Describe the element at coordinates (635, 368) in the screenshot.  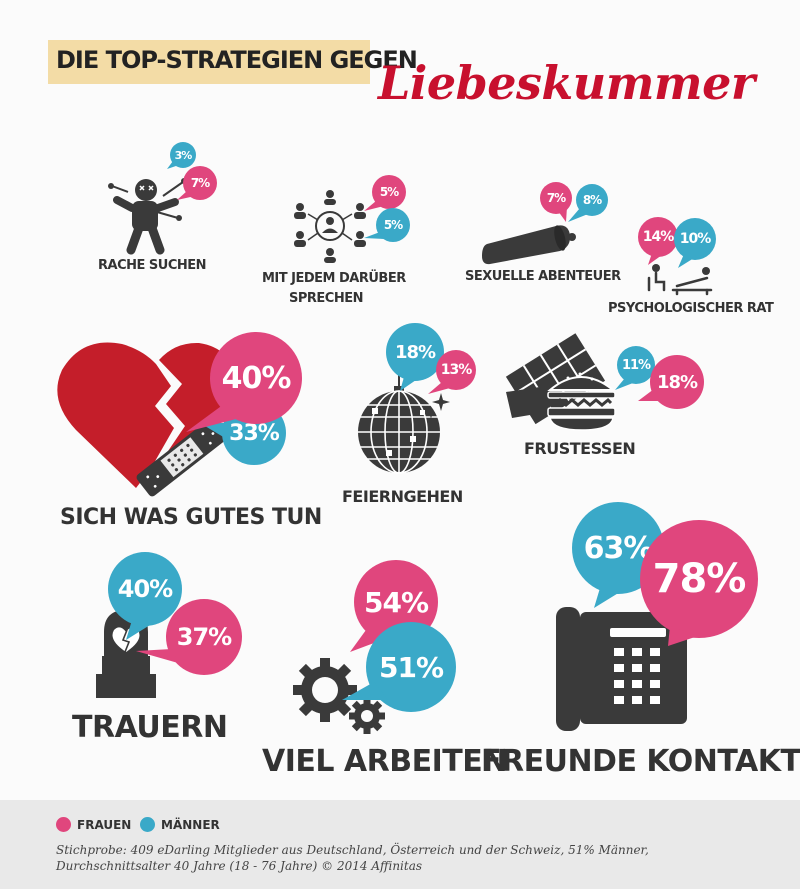
I see `bubble-maenner-frust: 11%` at that location.